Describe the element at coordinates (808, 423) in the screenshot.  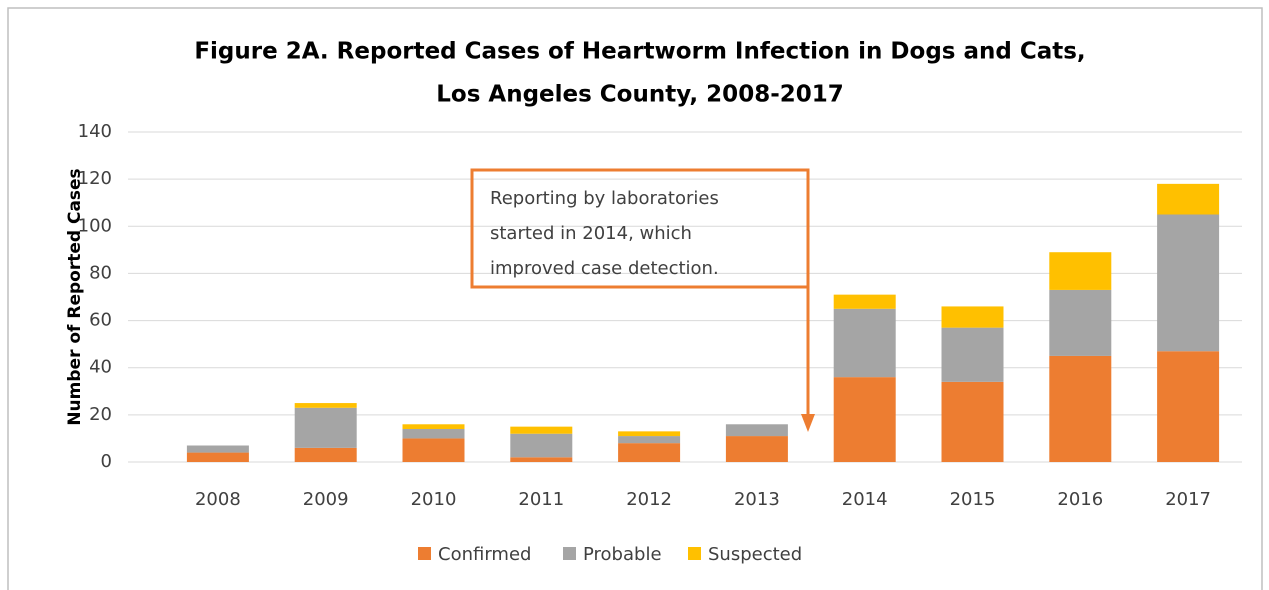
I see `annotation-arrowhead` at that location.